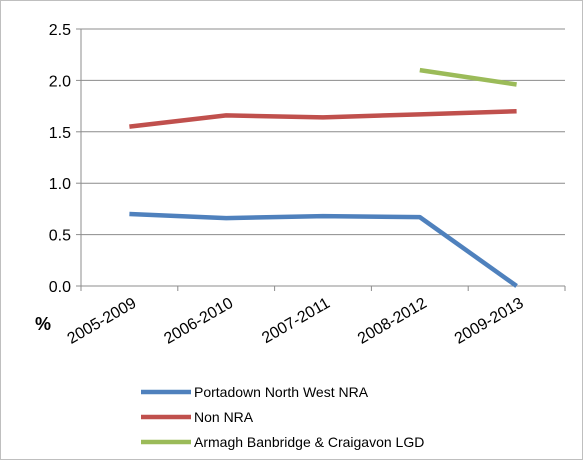 The image size is (584, 460). Describe the element at coordinates (60, 159) in the screenshot. I see `y-tick-labels: 0.0 0.5 1.0 1.5 2.0 2.5` at that location.